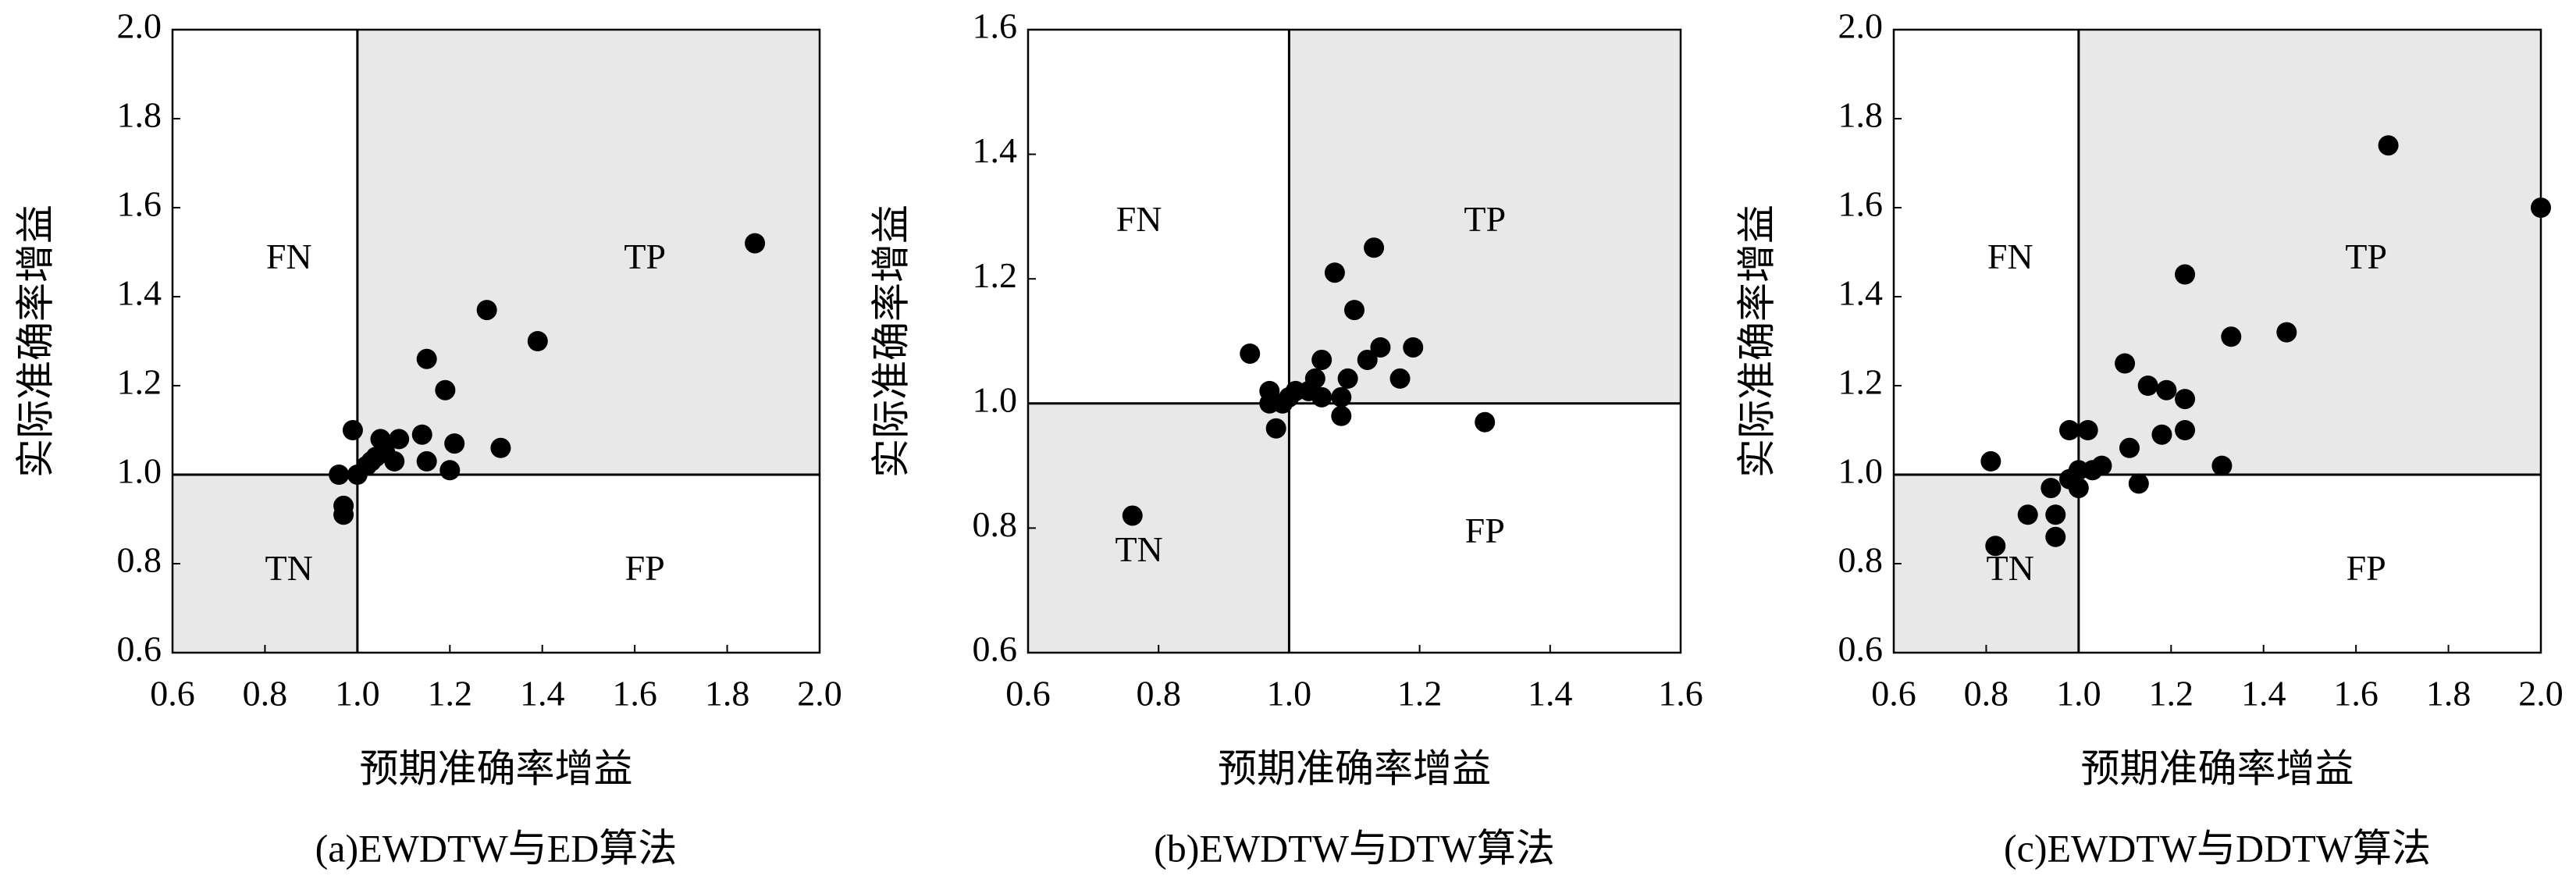 The image size is (2576, 890). Describe the element at coordinates (995, 399) in the screenshot. I see `y-tick-label: 1.0` at that location.